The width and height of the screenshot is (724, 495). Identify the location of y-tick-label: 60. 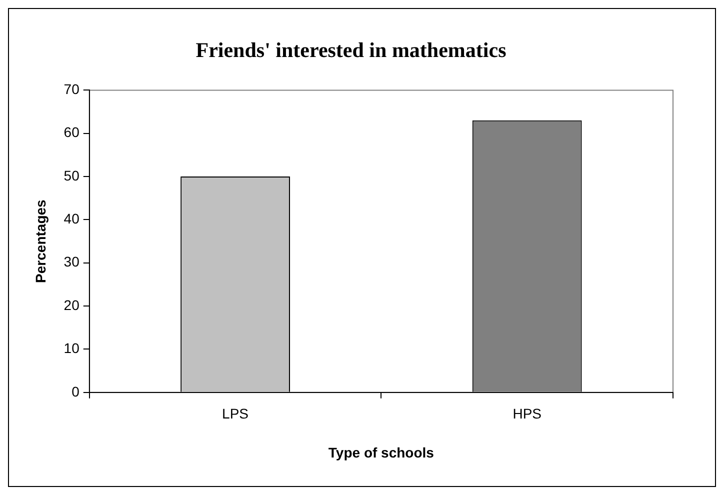
(72, 132).